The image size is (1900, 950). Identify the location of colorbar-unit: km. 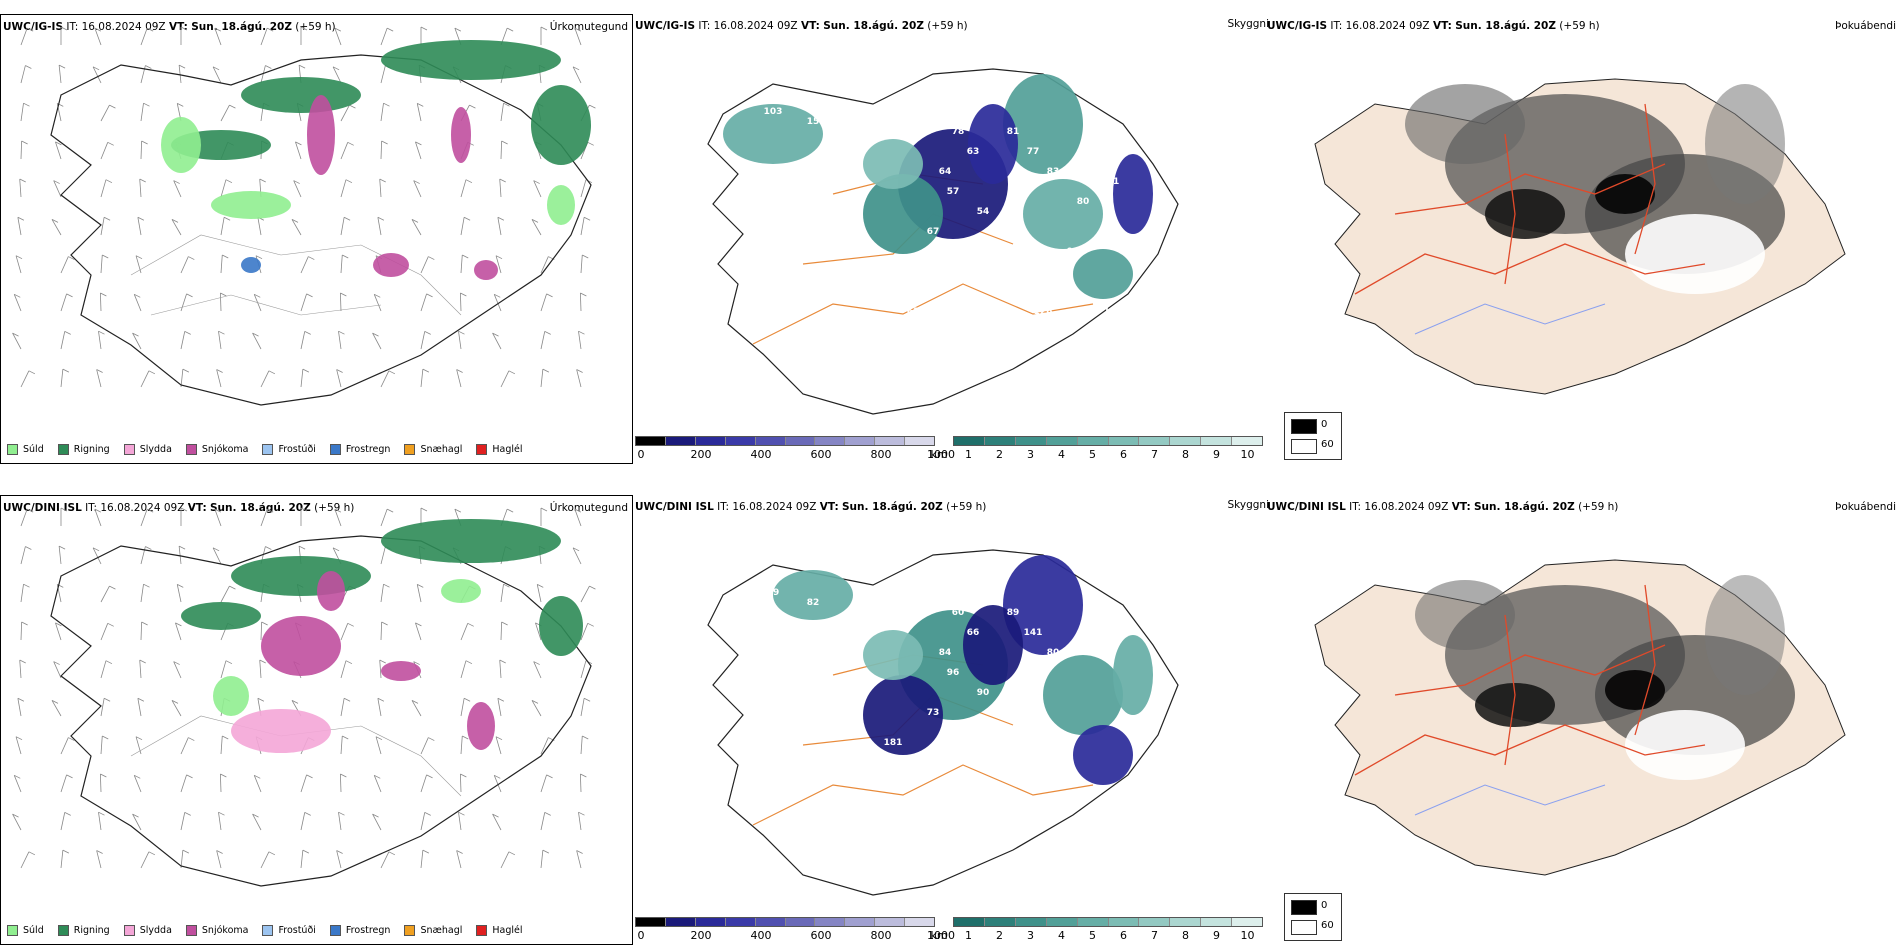
(939, 935).